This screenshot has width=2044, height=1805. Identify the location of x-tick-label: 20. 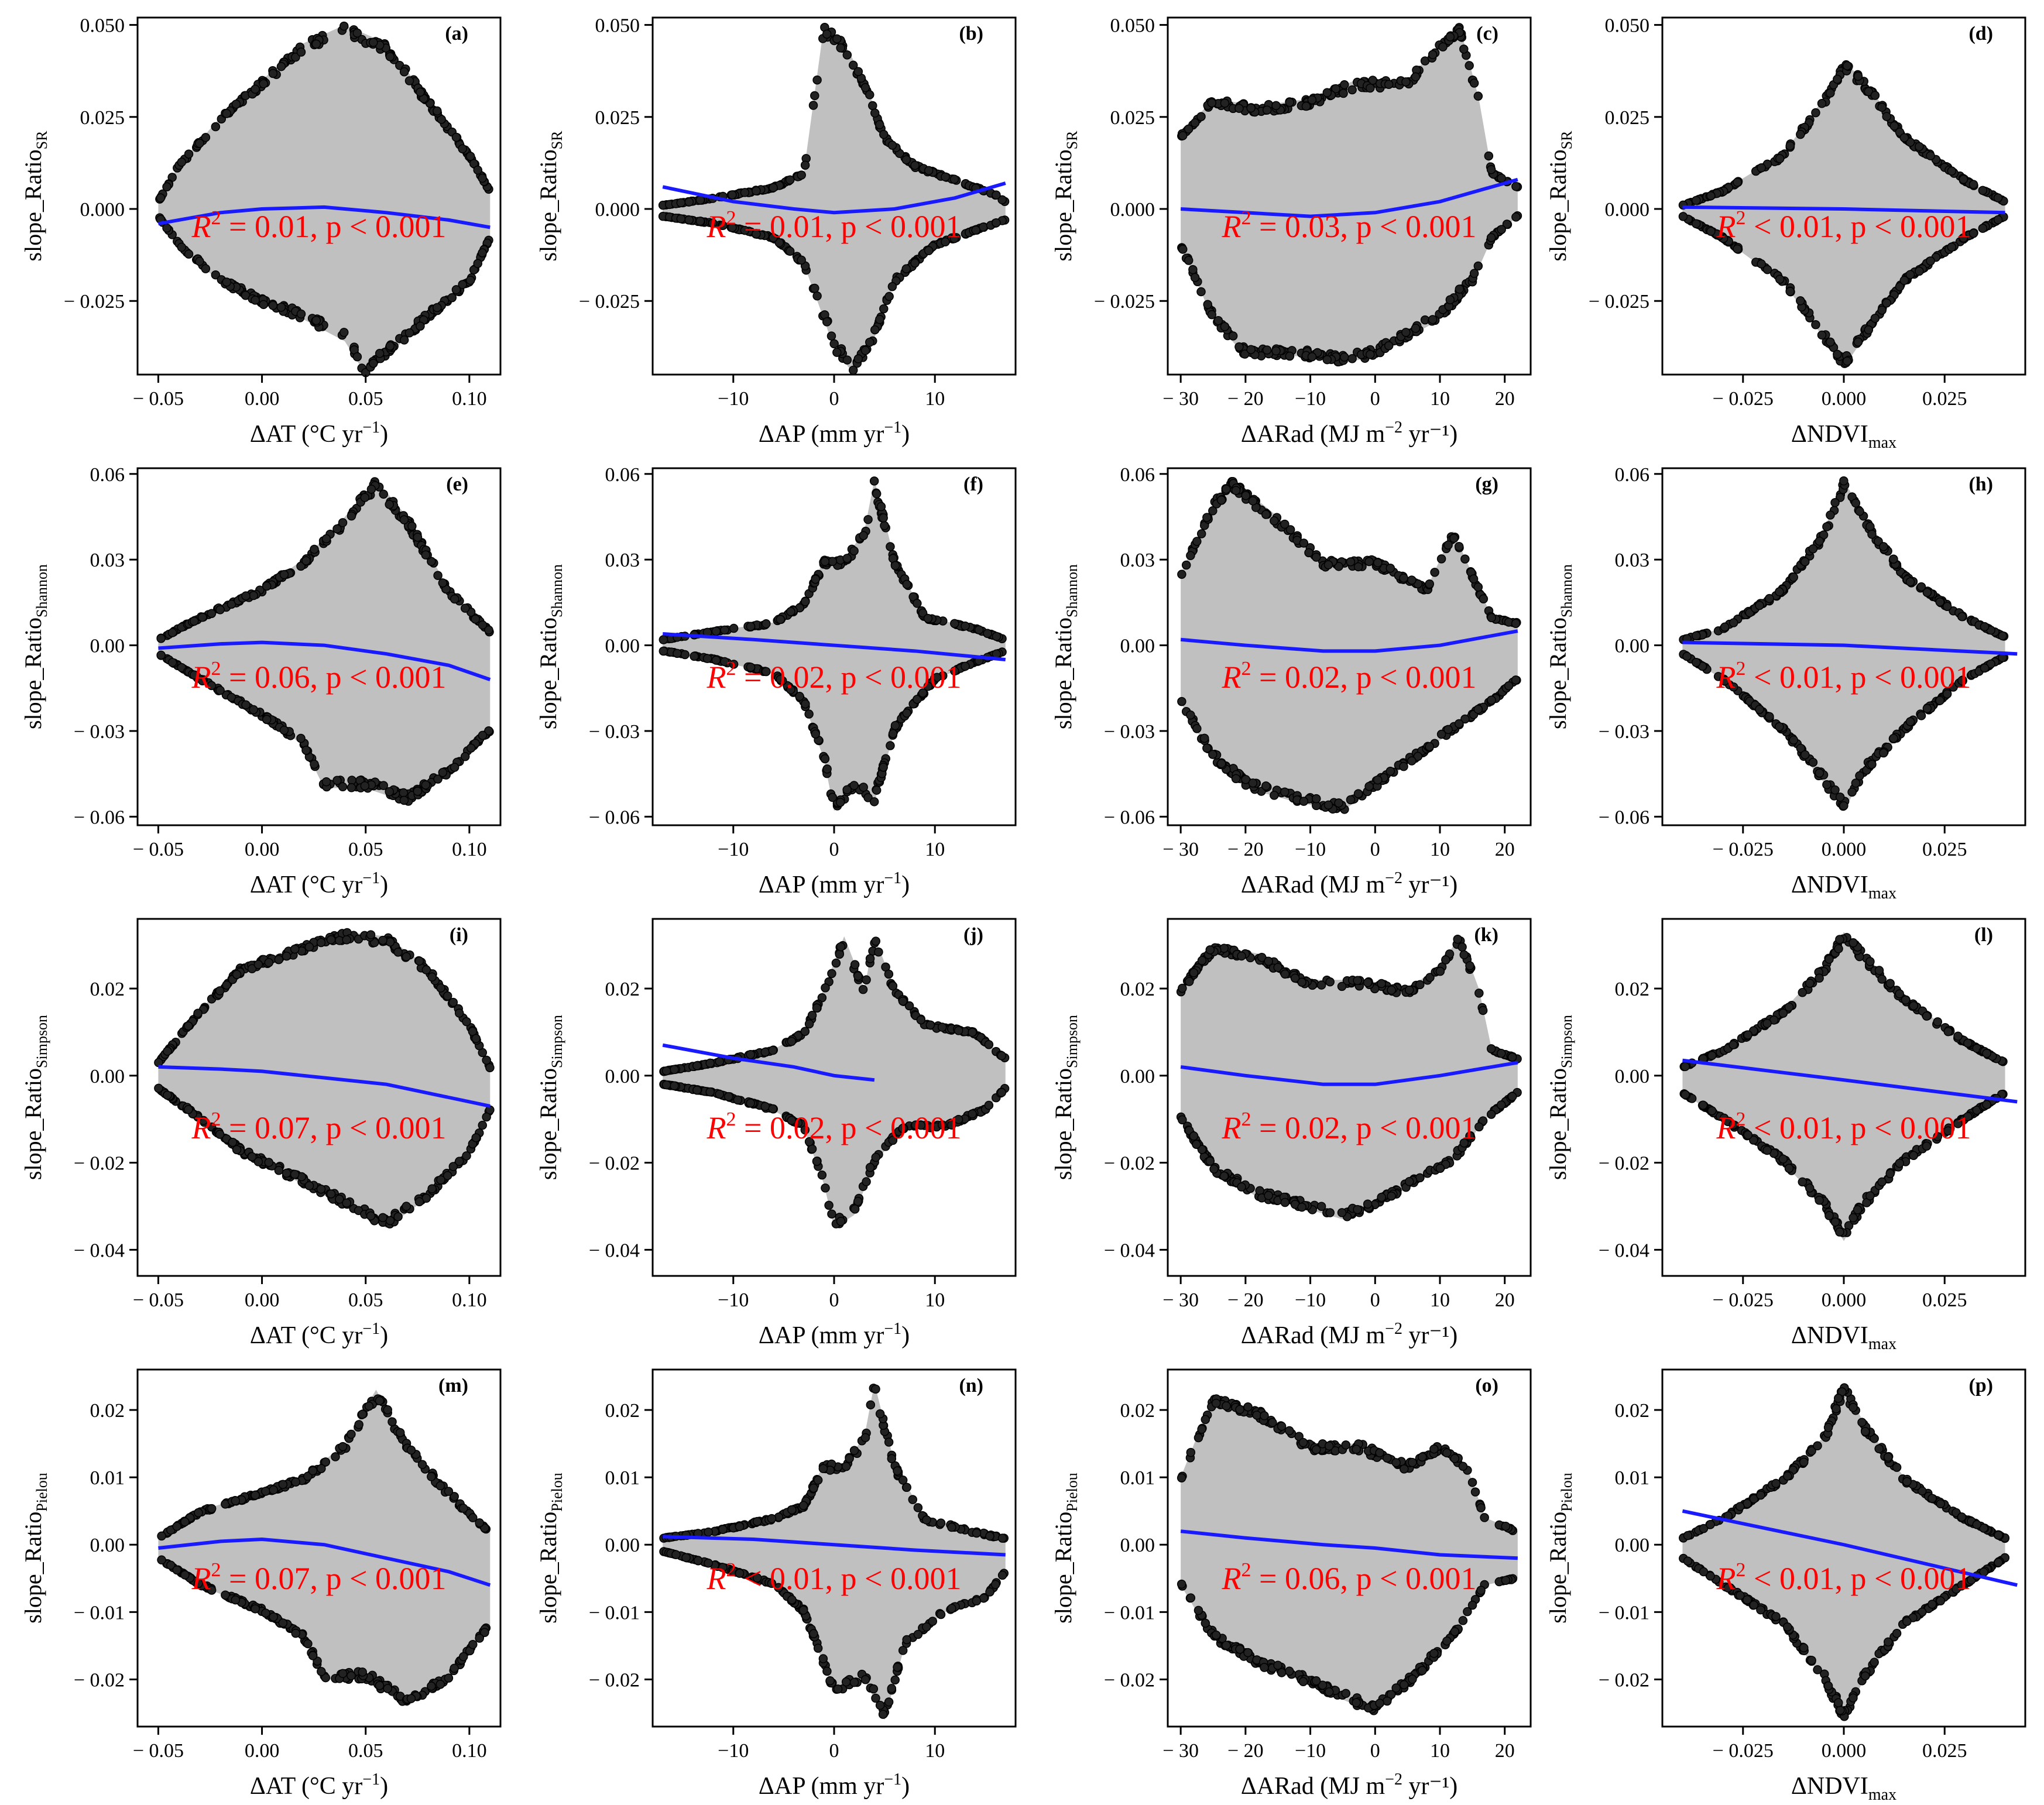
(1505, 850).